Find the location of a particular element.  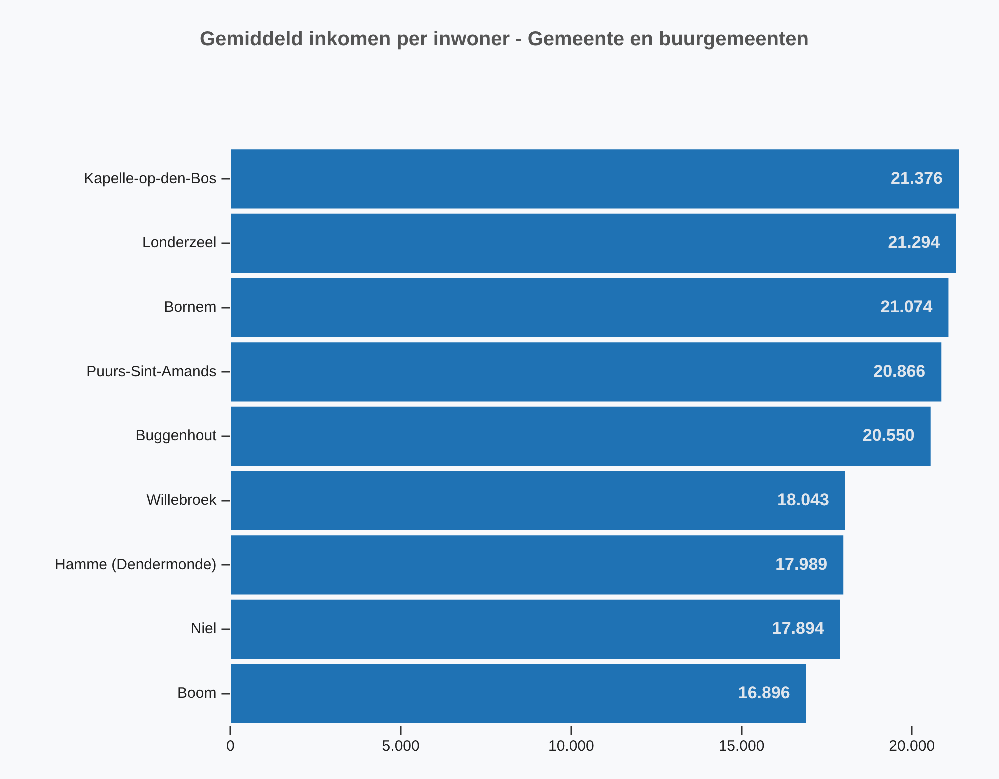

y-tick-label: Puurs-Sint-Amands is located at coordinates (151, 371).